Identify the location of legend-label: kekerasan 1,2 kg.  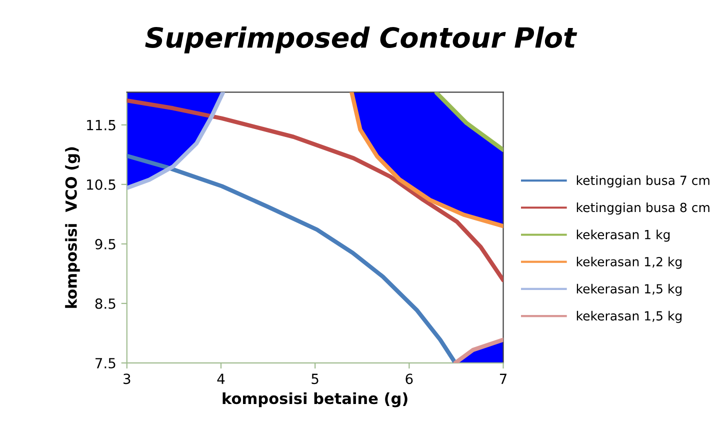
(629, 262).